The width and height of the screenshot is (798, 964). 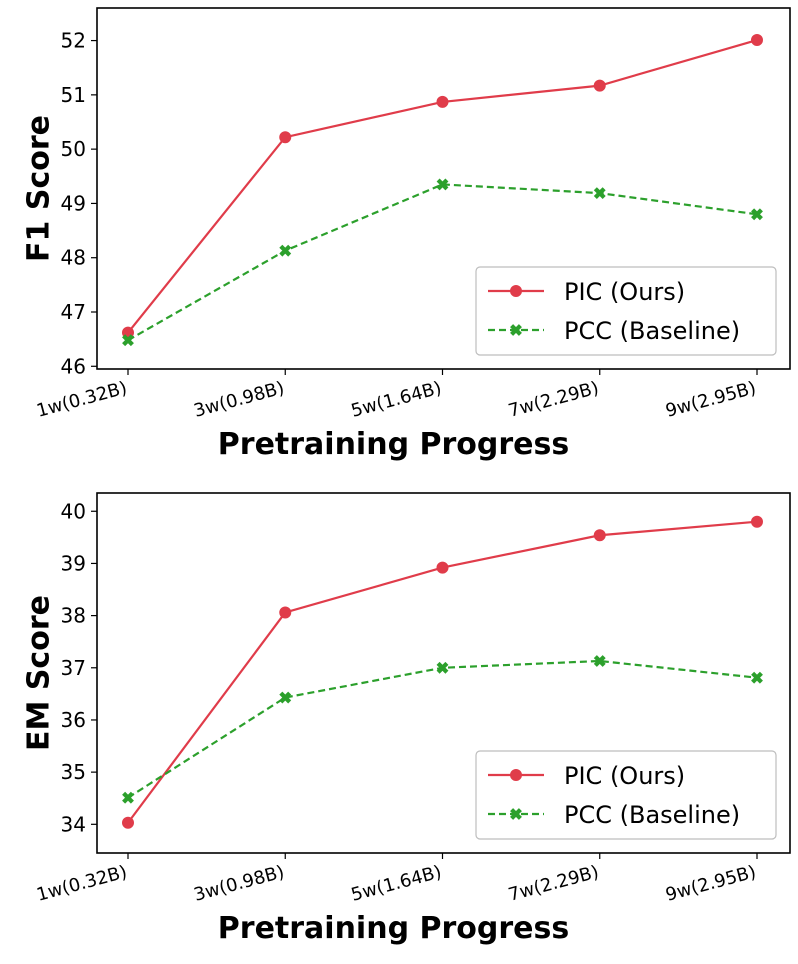 I want to click on y-tick-label: 40, so click(x=73, y=511).